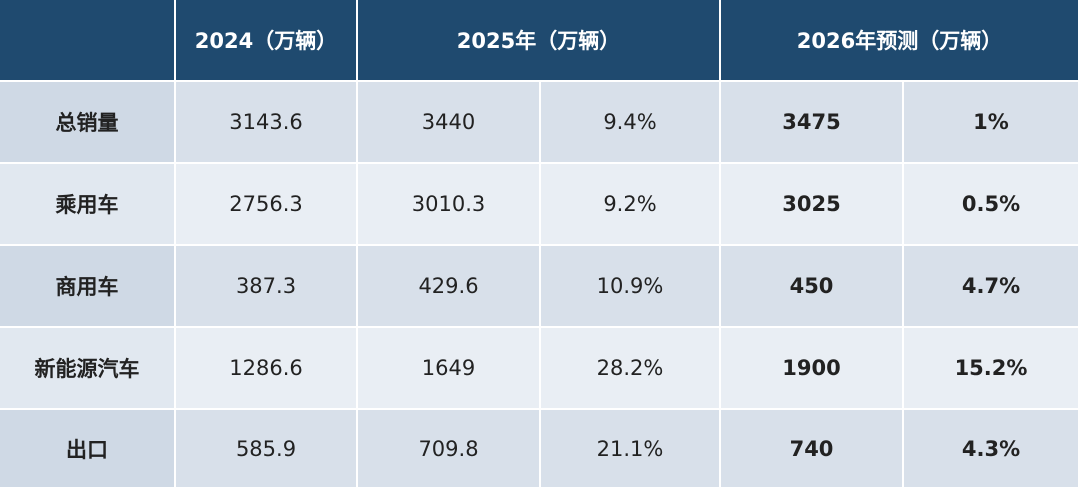 This screenshot has width=1080, height=489. What do you see at coordinates (811, 286) in the screenshot?
I see `data-cell: 450` at bounding box center [811, 286].